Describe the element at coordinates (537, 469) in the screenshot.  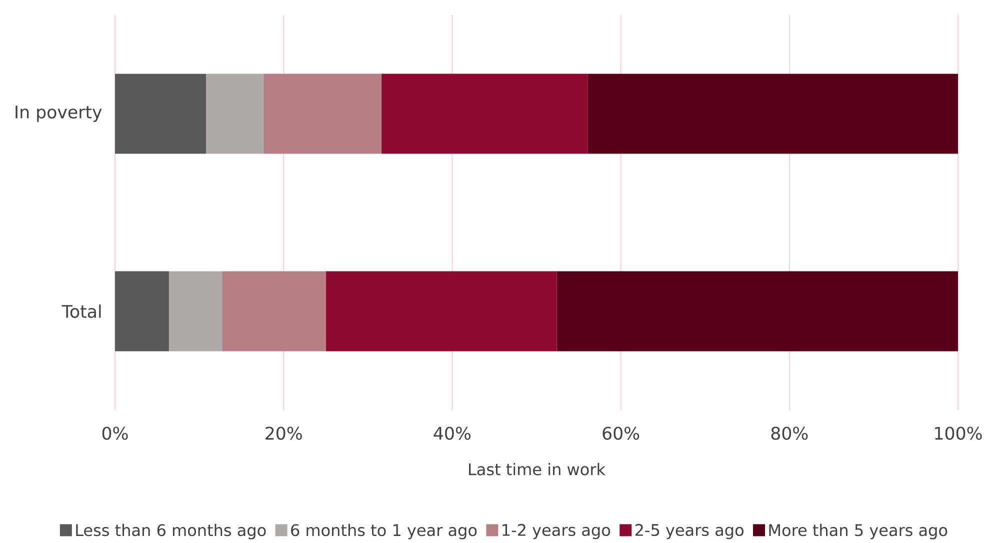
I see `x-axis-title: Last time in work` at that location.